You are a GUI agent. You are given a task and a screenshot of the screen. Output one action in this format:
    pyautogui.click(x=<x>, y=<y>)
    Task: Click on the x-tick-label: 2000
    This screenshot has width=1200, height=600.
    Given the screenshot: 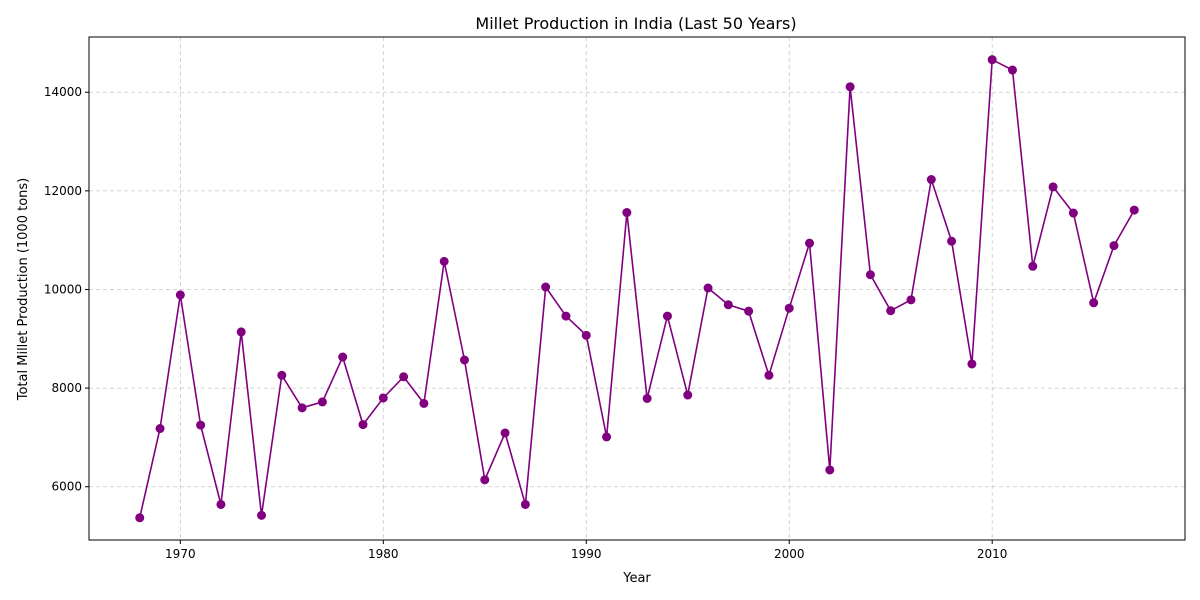 What is the action you would take?
    pyautogui.click(x=789, y=554)
    